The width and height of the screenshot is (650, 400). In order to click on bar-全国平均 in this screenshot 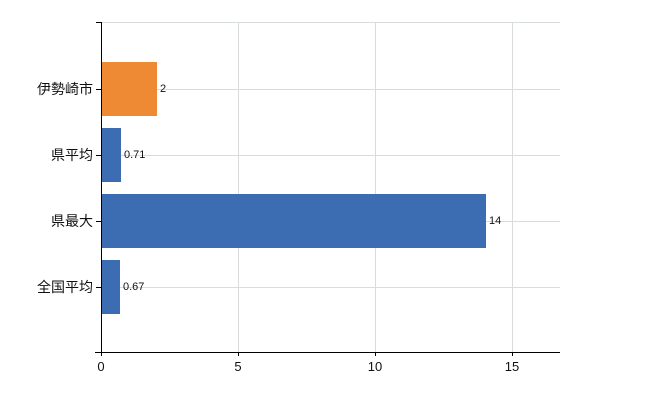, I will do `click(111, 287)`.